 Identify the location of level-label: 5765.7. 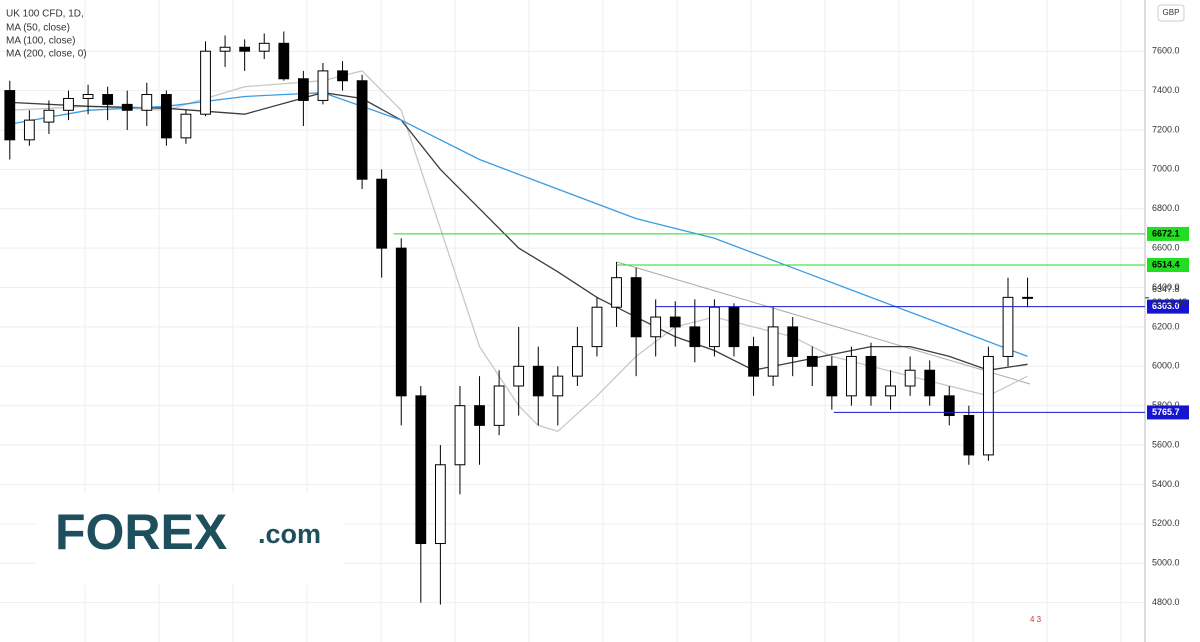
(1166, 412).